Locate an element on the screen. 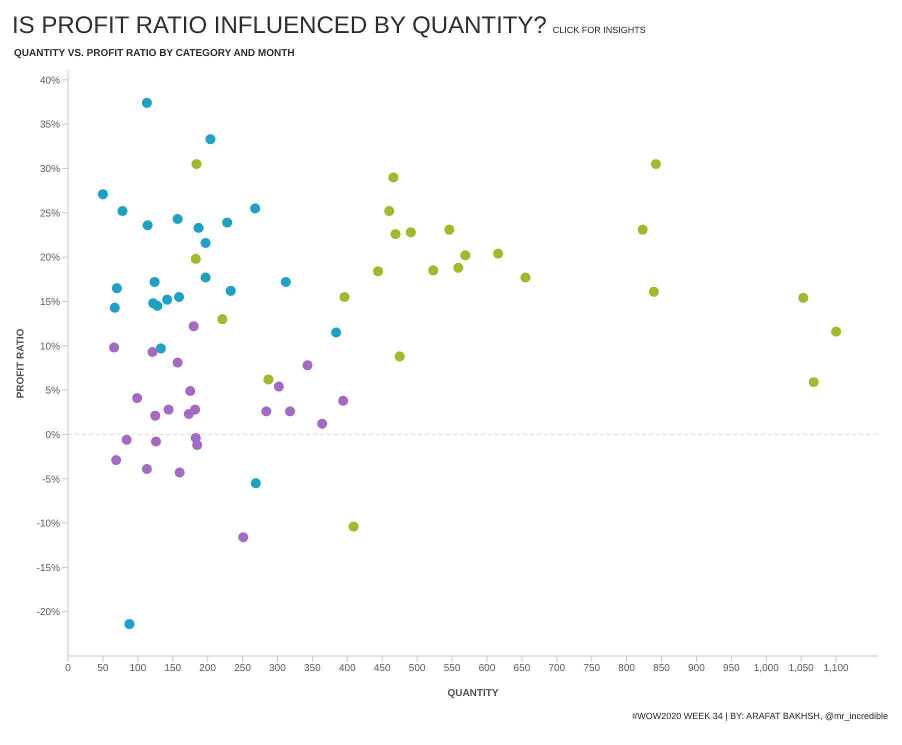  x-tick-label: 0 is located at coordinates (68, 668).